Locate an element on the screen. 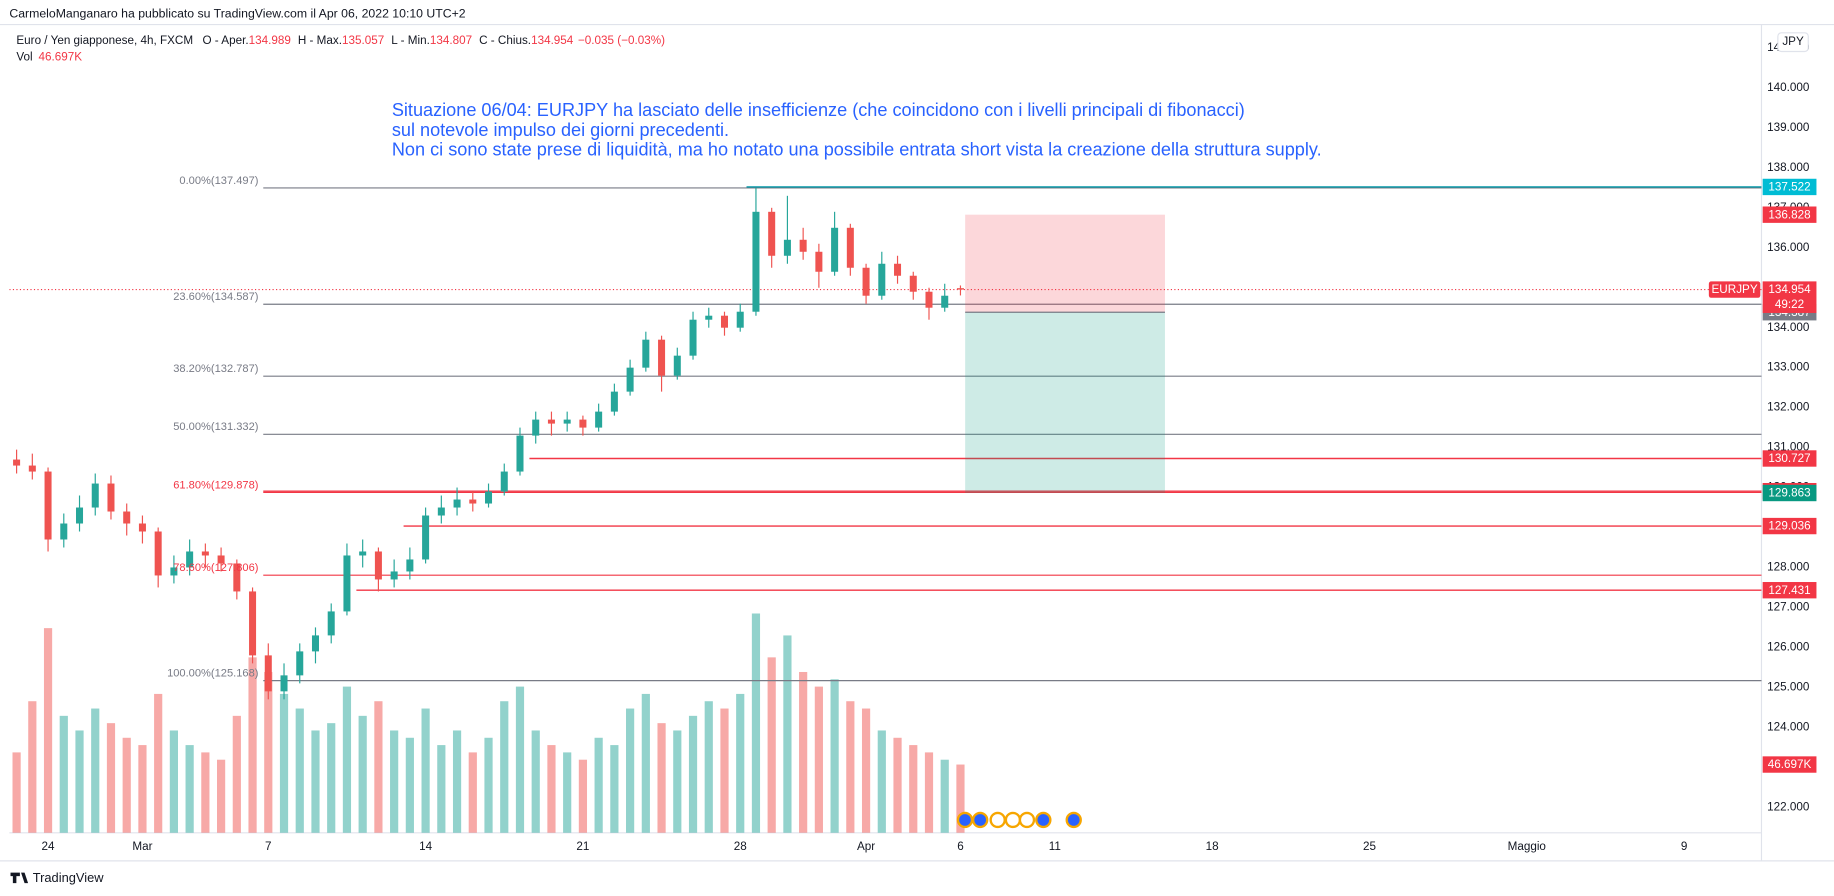 This screenshot has width=1834, height=896. symbol-label: EURJPY is located at coordinates (1735, 289).